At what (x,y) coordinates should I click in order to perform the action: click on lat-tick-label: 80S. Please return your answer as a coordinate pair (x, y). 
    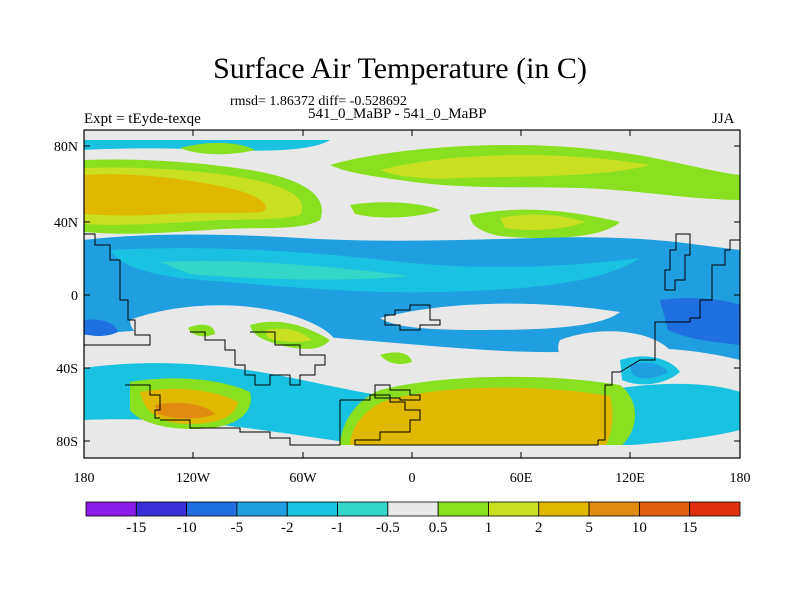
    Looking at the image, I should click on (67, 442).